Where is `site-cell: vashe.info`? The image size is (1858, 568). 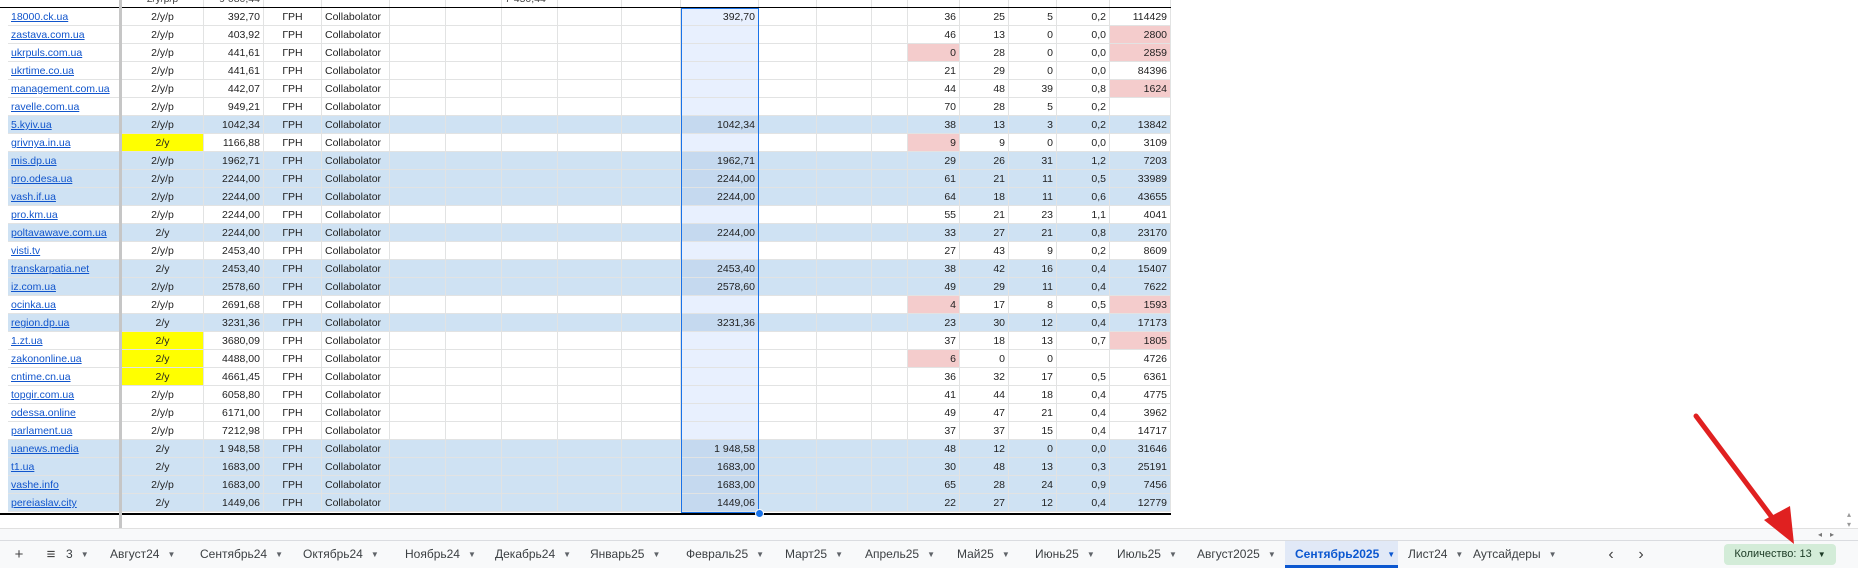
site-cell: vashe.info is located at coordinates (64, 485).